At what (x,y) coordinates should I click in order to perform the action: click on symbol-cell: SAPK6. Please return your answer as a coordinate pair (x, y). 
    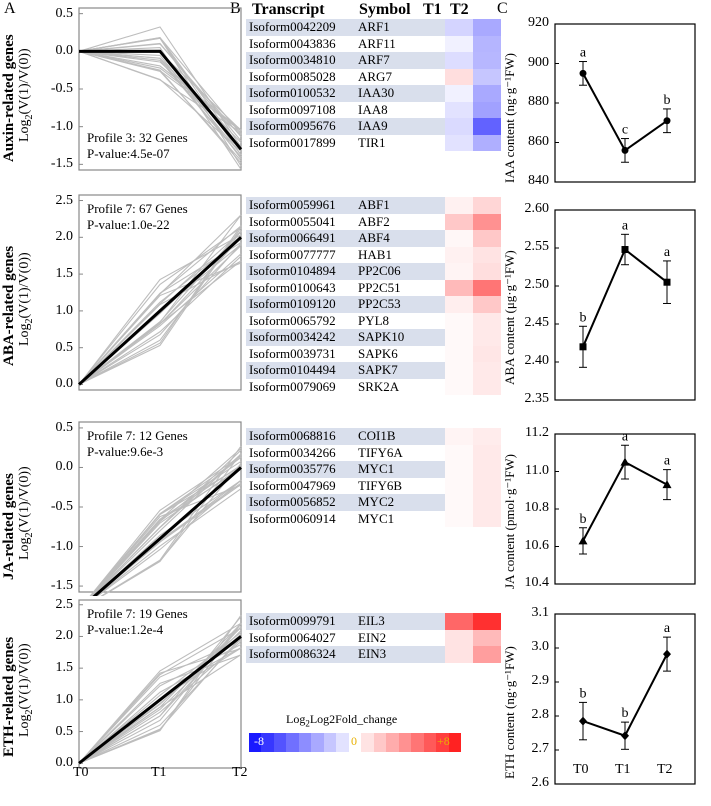
    Looking at the image, I should click on (378, 353).